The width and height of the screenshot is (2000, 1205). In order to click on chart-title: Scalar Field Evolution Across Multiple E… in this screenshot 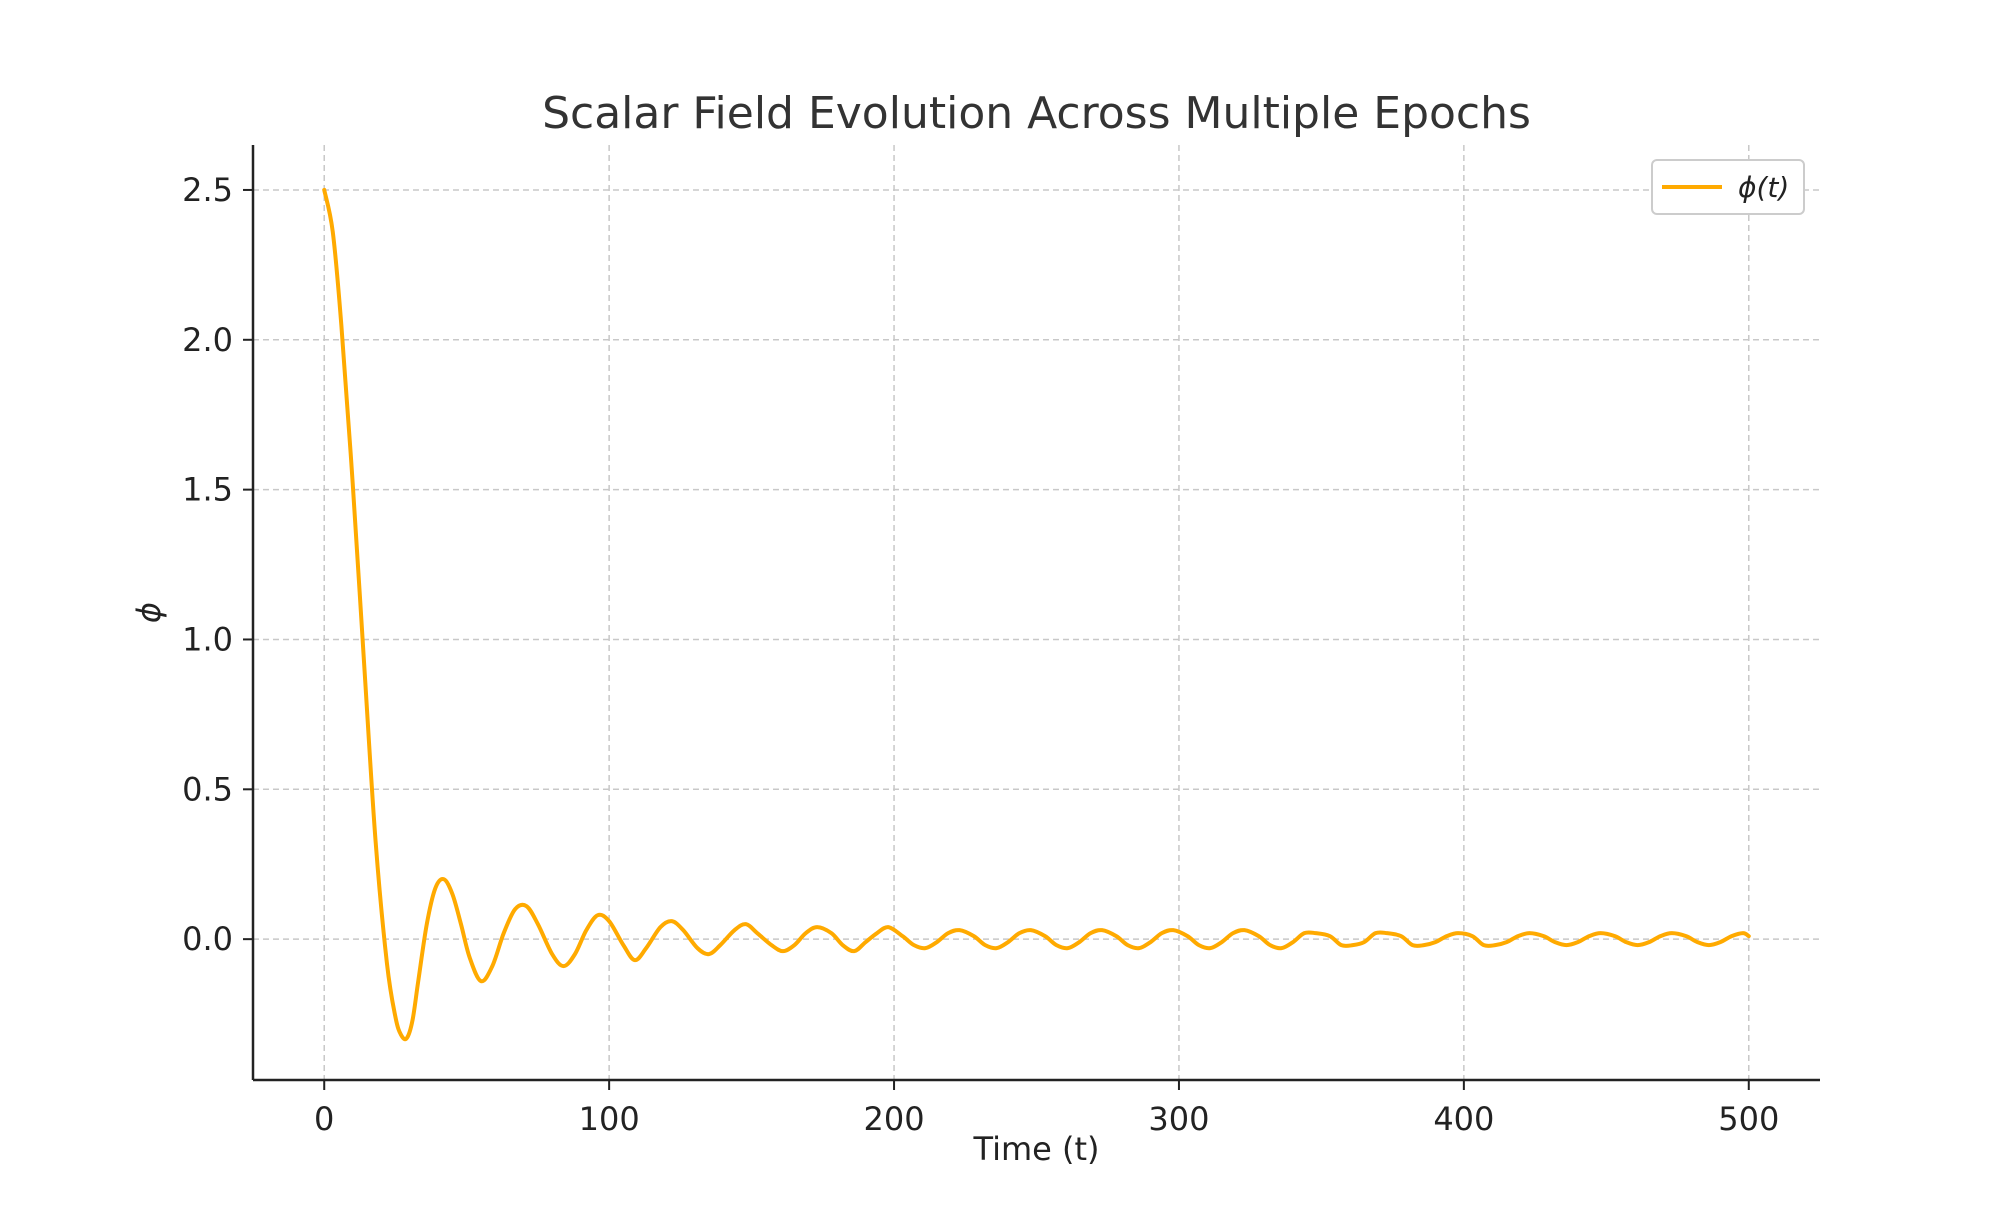, I will do `click(1036, 113)`.